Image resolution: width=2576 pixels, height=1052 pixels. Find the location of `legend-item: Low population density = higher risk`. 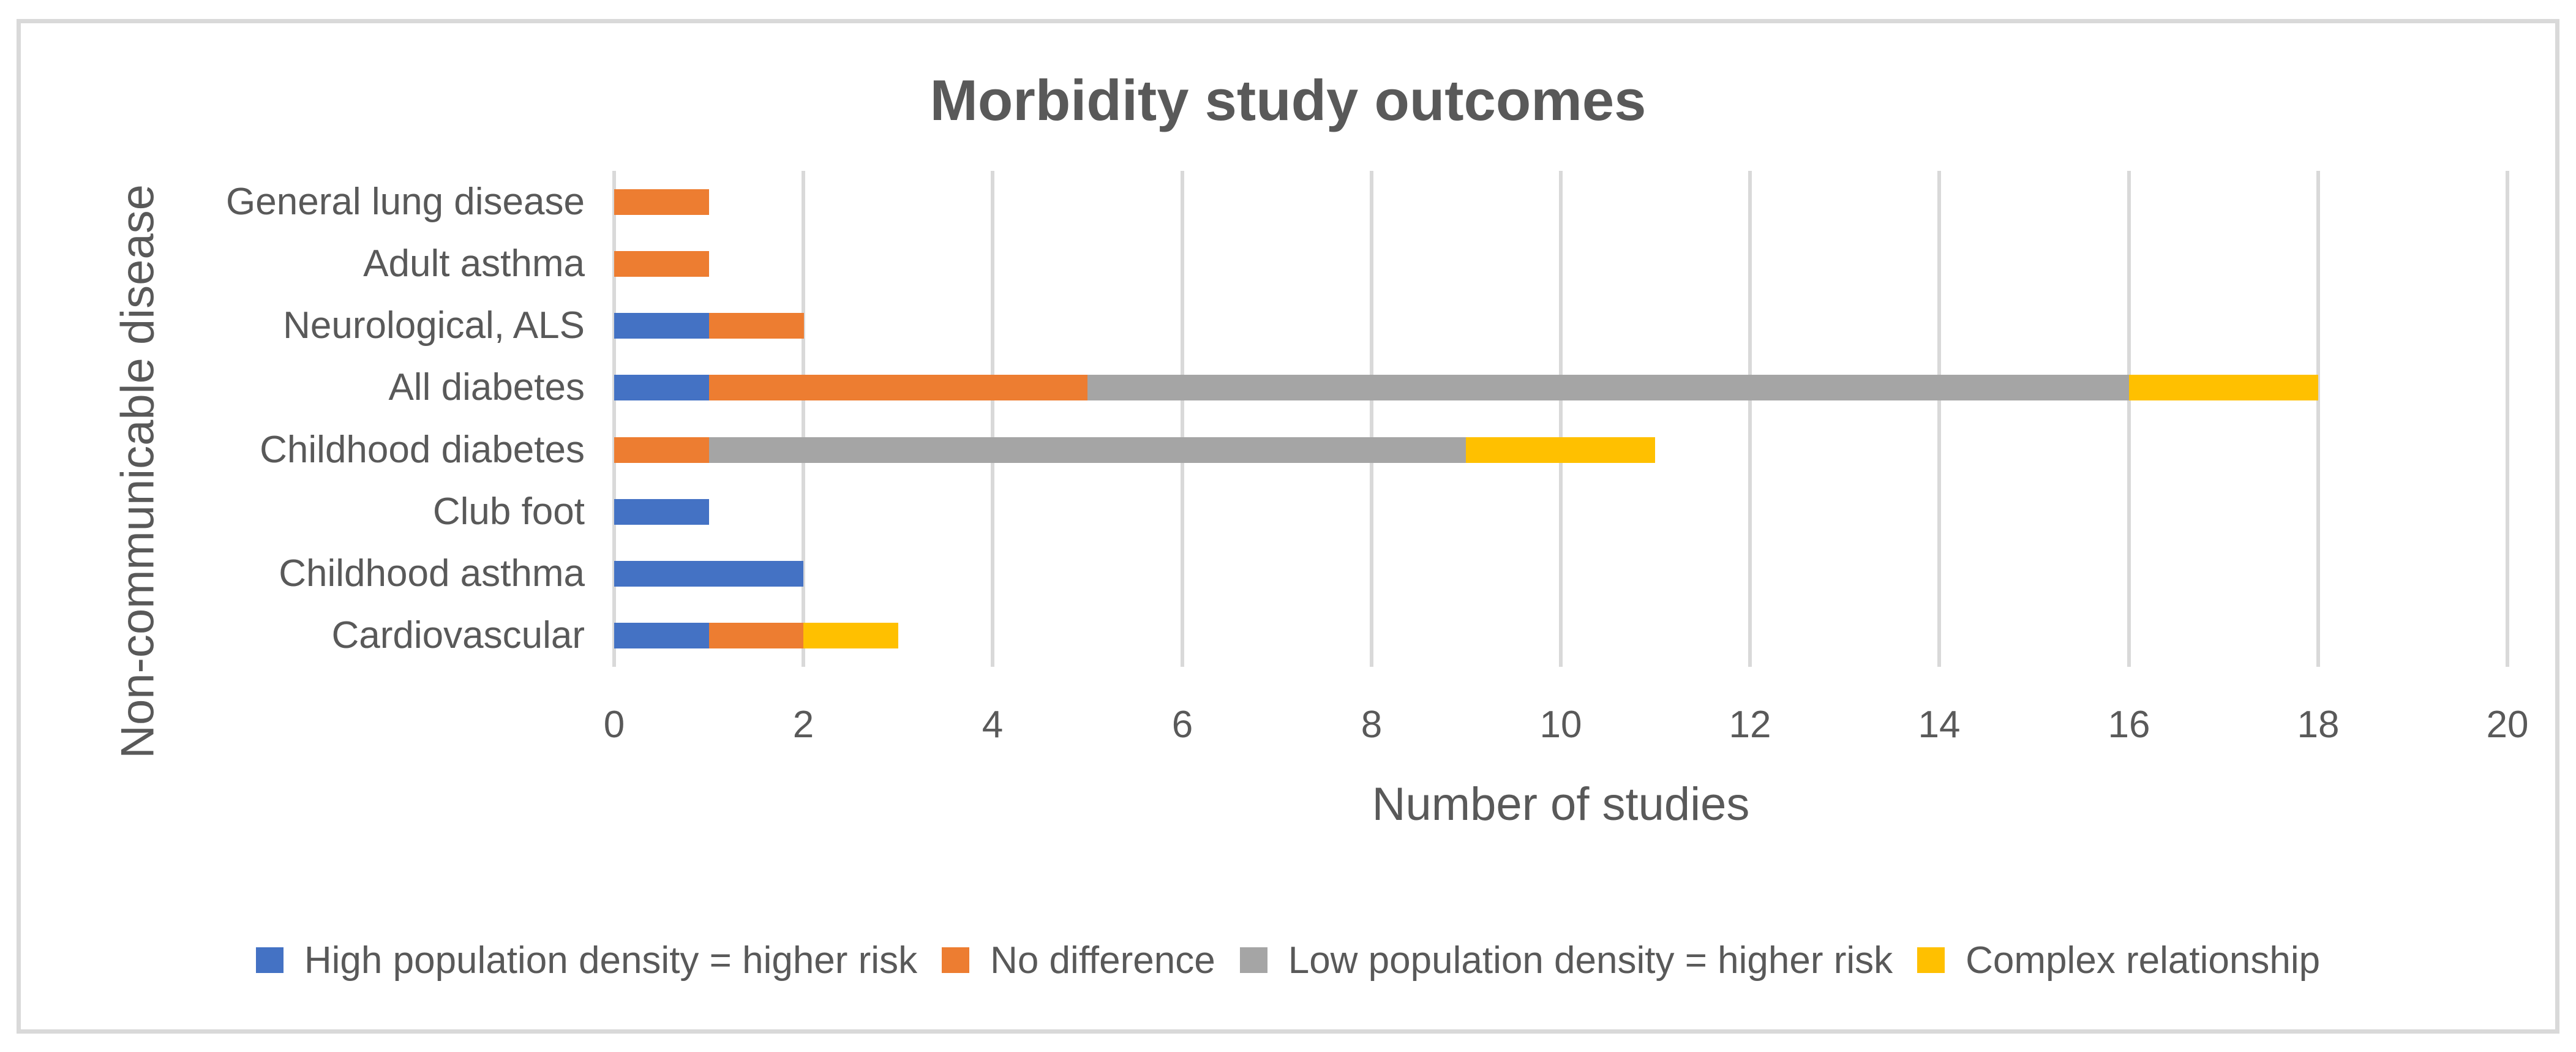

legend-item: Low population density = higher risk is located at coordinates (1566, 960).